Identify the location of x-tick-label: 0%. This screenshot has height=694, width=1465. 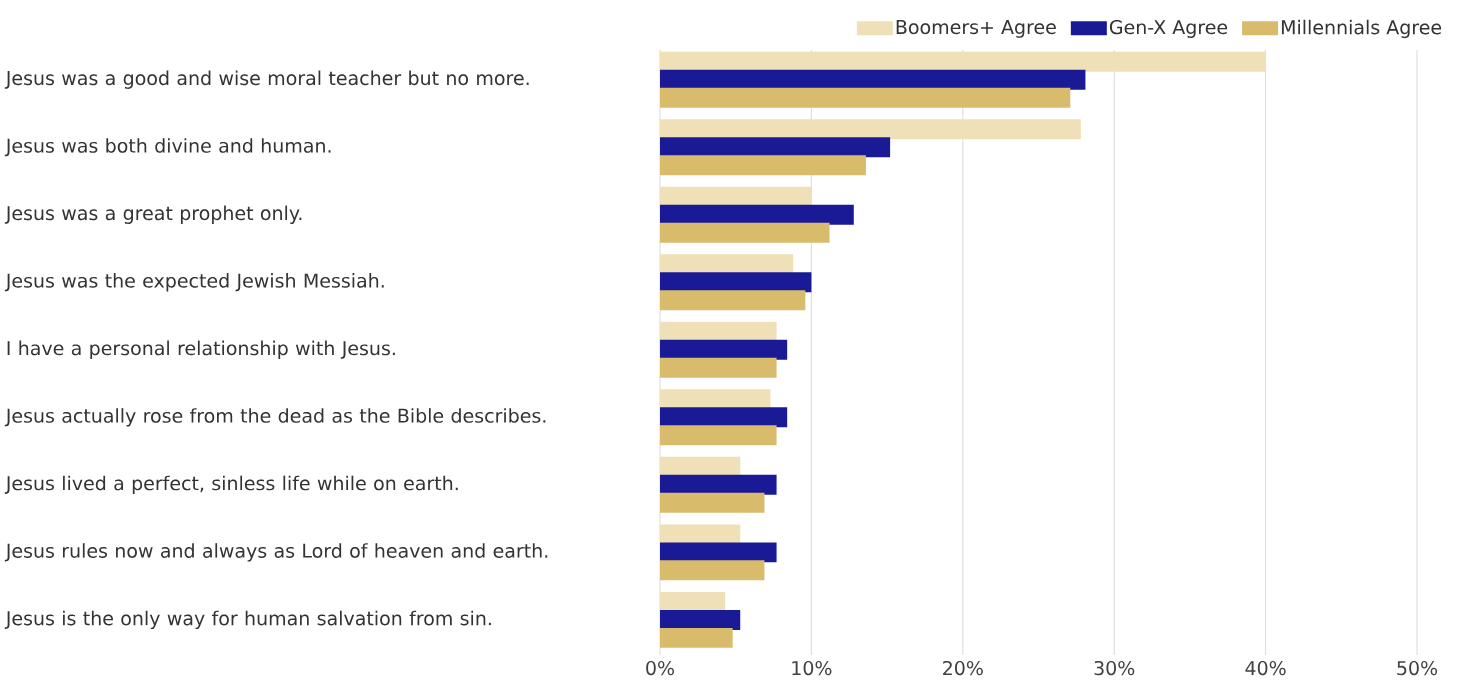
(660, 668).